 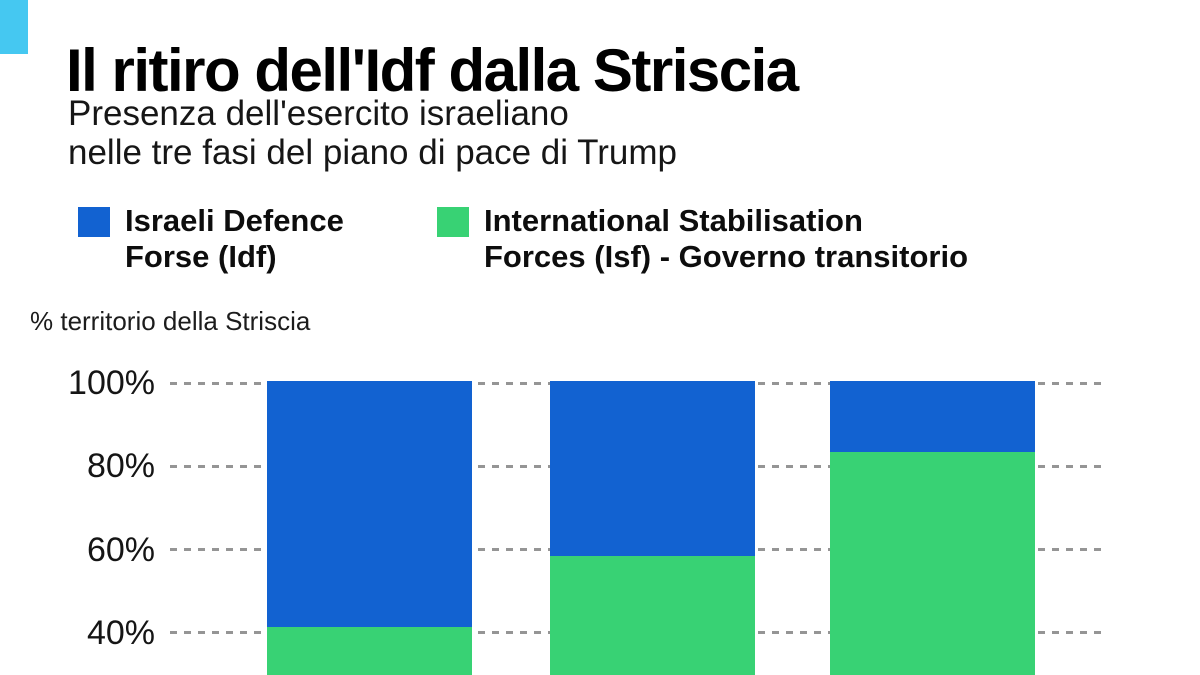 What do you see at coordinates (120, 549) in the screenshot?
I see `y-tick-label-60: 60%` at bounding box center [120, 549].